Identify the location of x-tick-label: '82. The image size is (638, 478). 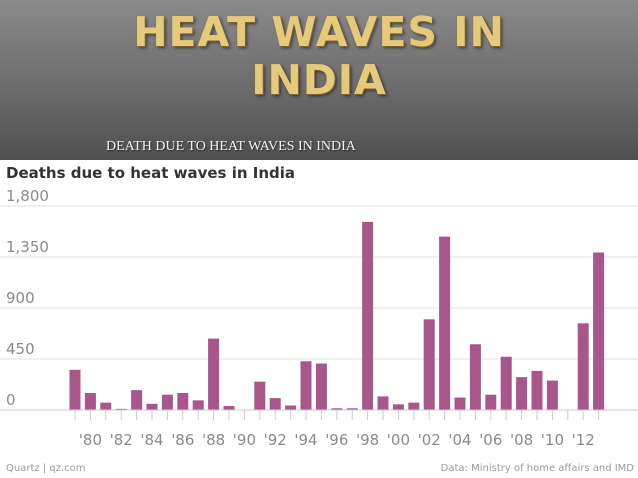
(121, 440).